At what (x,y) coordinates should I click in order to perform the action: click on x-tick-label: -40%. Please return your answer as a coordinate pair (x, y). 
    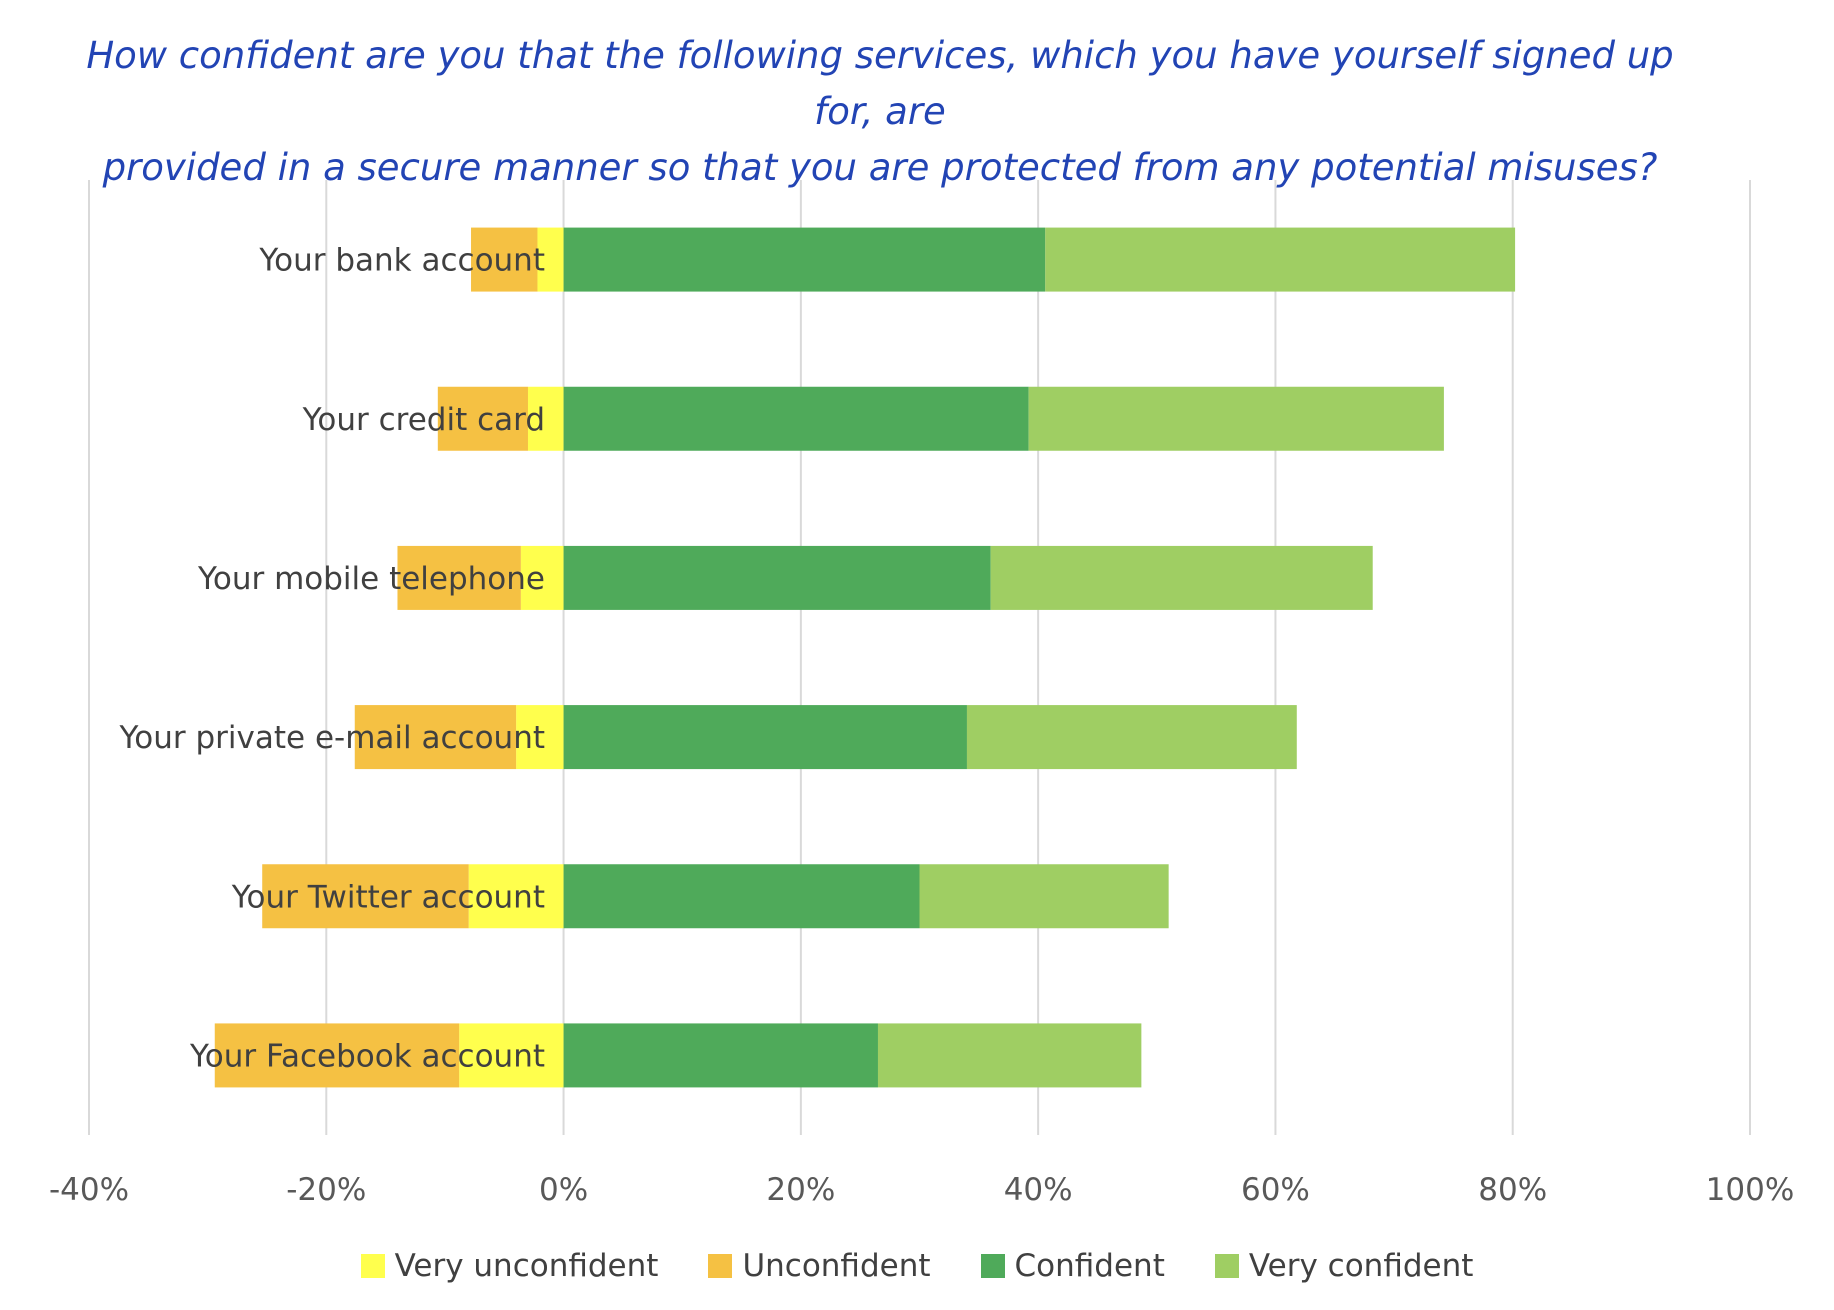
    Looking at the image, I should click on (89, 1190).